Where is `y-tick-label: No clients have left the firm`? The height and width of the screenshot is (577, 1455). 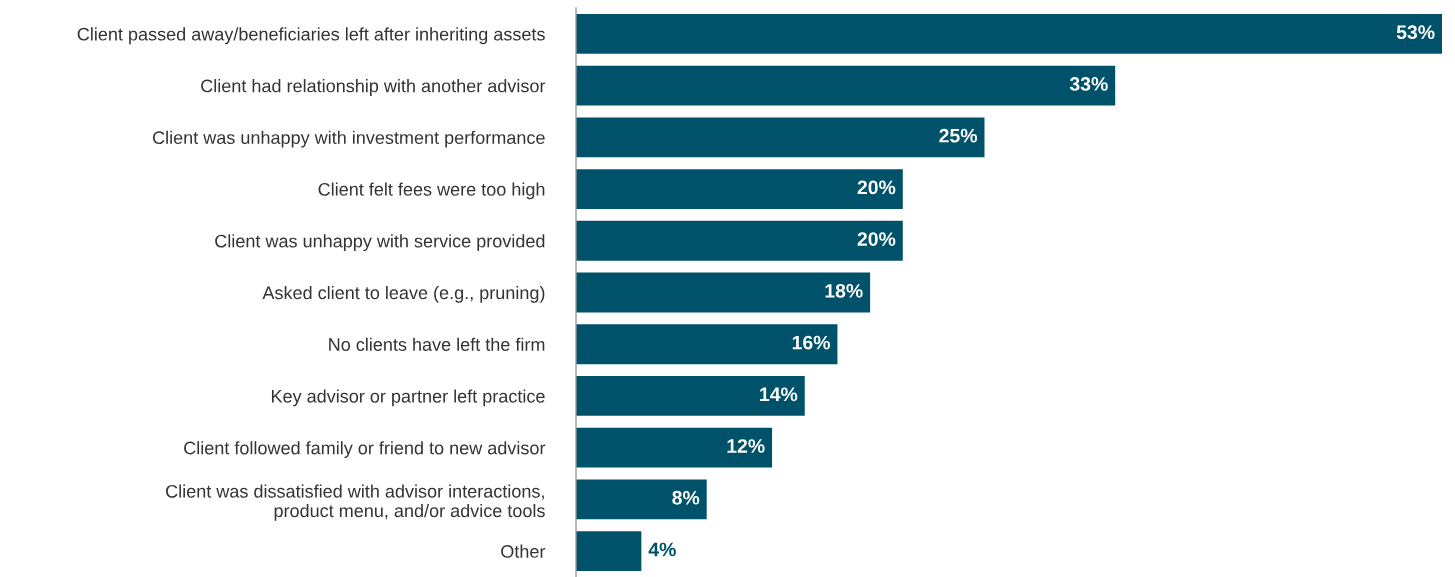
y-tick-label: No clients have left the firm is located at coordinates (437, 344).